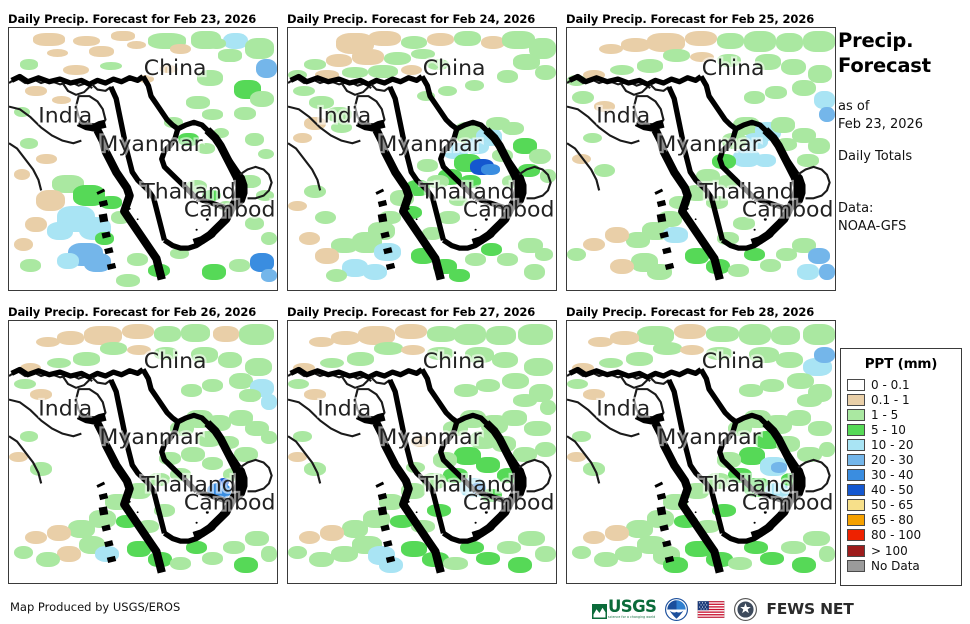 The height and width of the screenshot is (624, 970). What do you see at coordinates (884, 65) in the screenshot?
I see `page-title-line2: Forecast` at bounding box center [884, 65].